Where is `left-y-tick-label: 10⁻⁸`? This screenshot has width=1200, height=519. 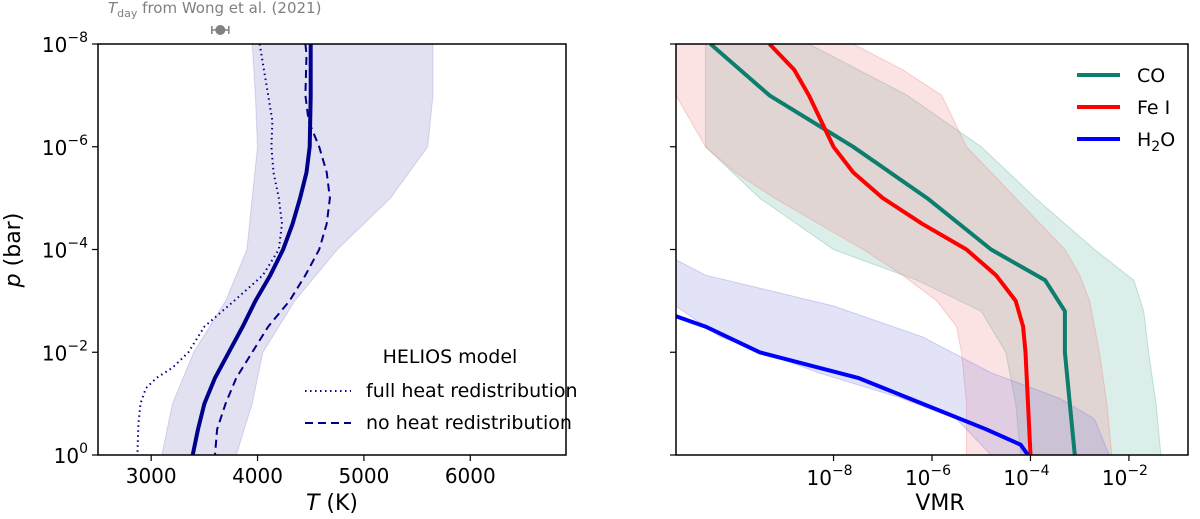
left-y-tick-label: 10⁻⁸ is located at coordinates (65, 43).